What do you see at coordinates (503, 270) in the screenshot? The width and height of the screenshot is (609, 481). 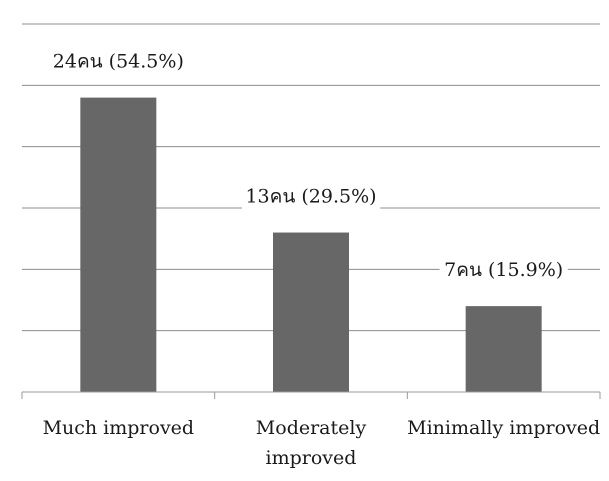 I see `data-label: 7คน (15.9%)` at bounding box center [503, 270].